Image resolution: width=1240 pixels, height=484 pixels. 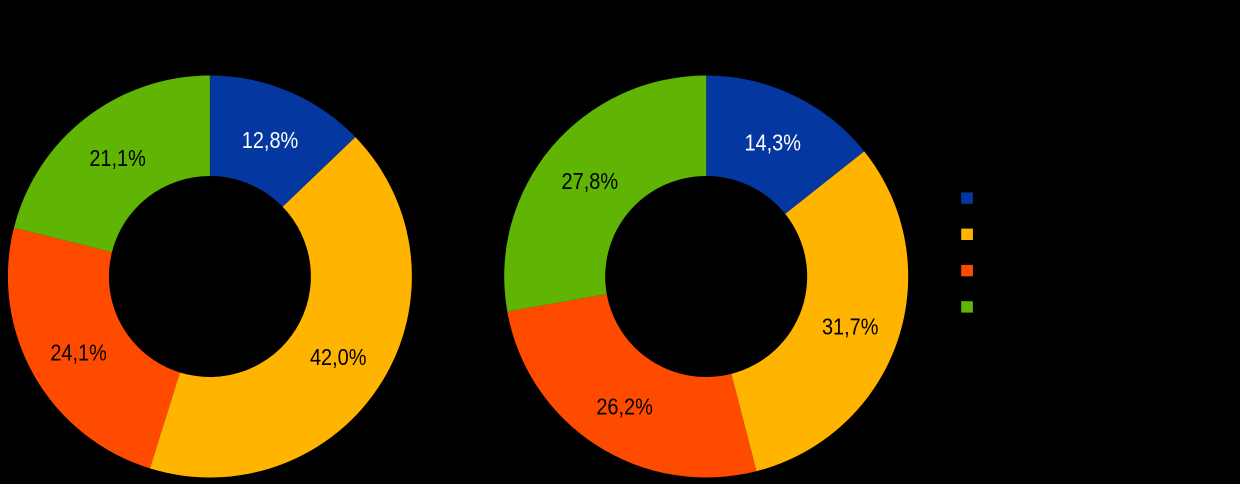 What do you see at coordinates (78, 353) in the screenshot?
I see `svg-text: 24,1%` at bounding box center [78, 353].